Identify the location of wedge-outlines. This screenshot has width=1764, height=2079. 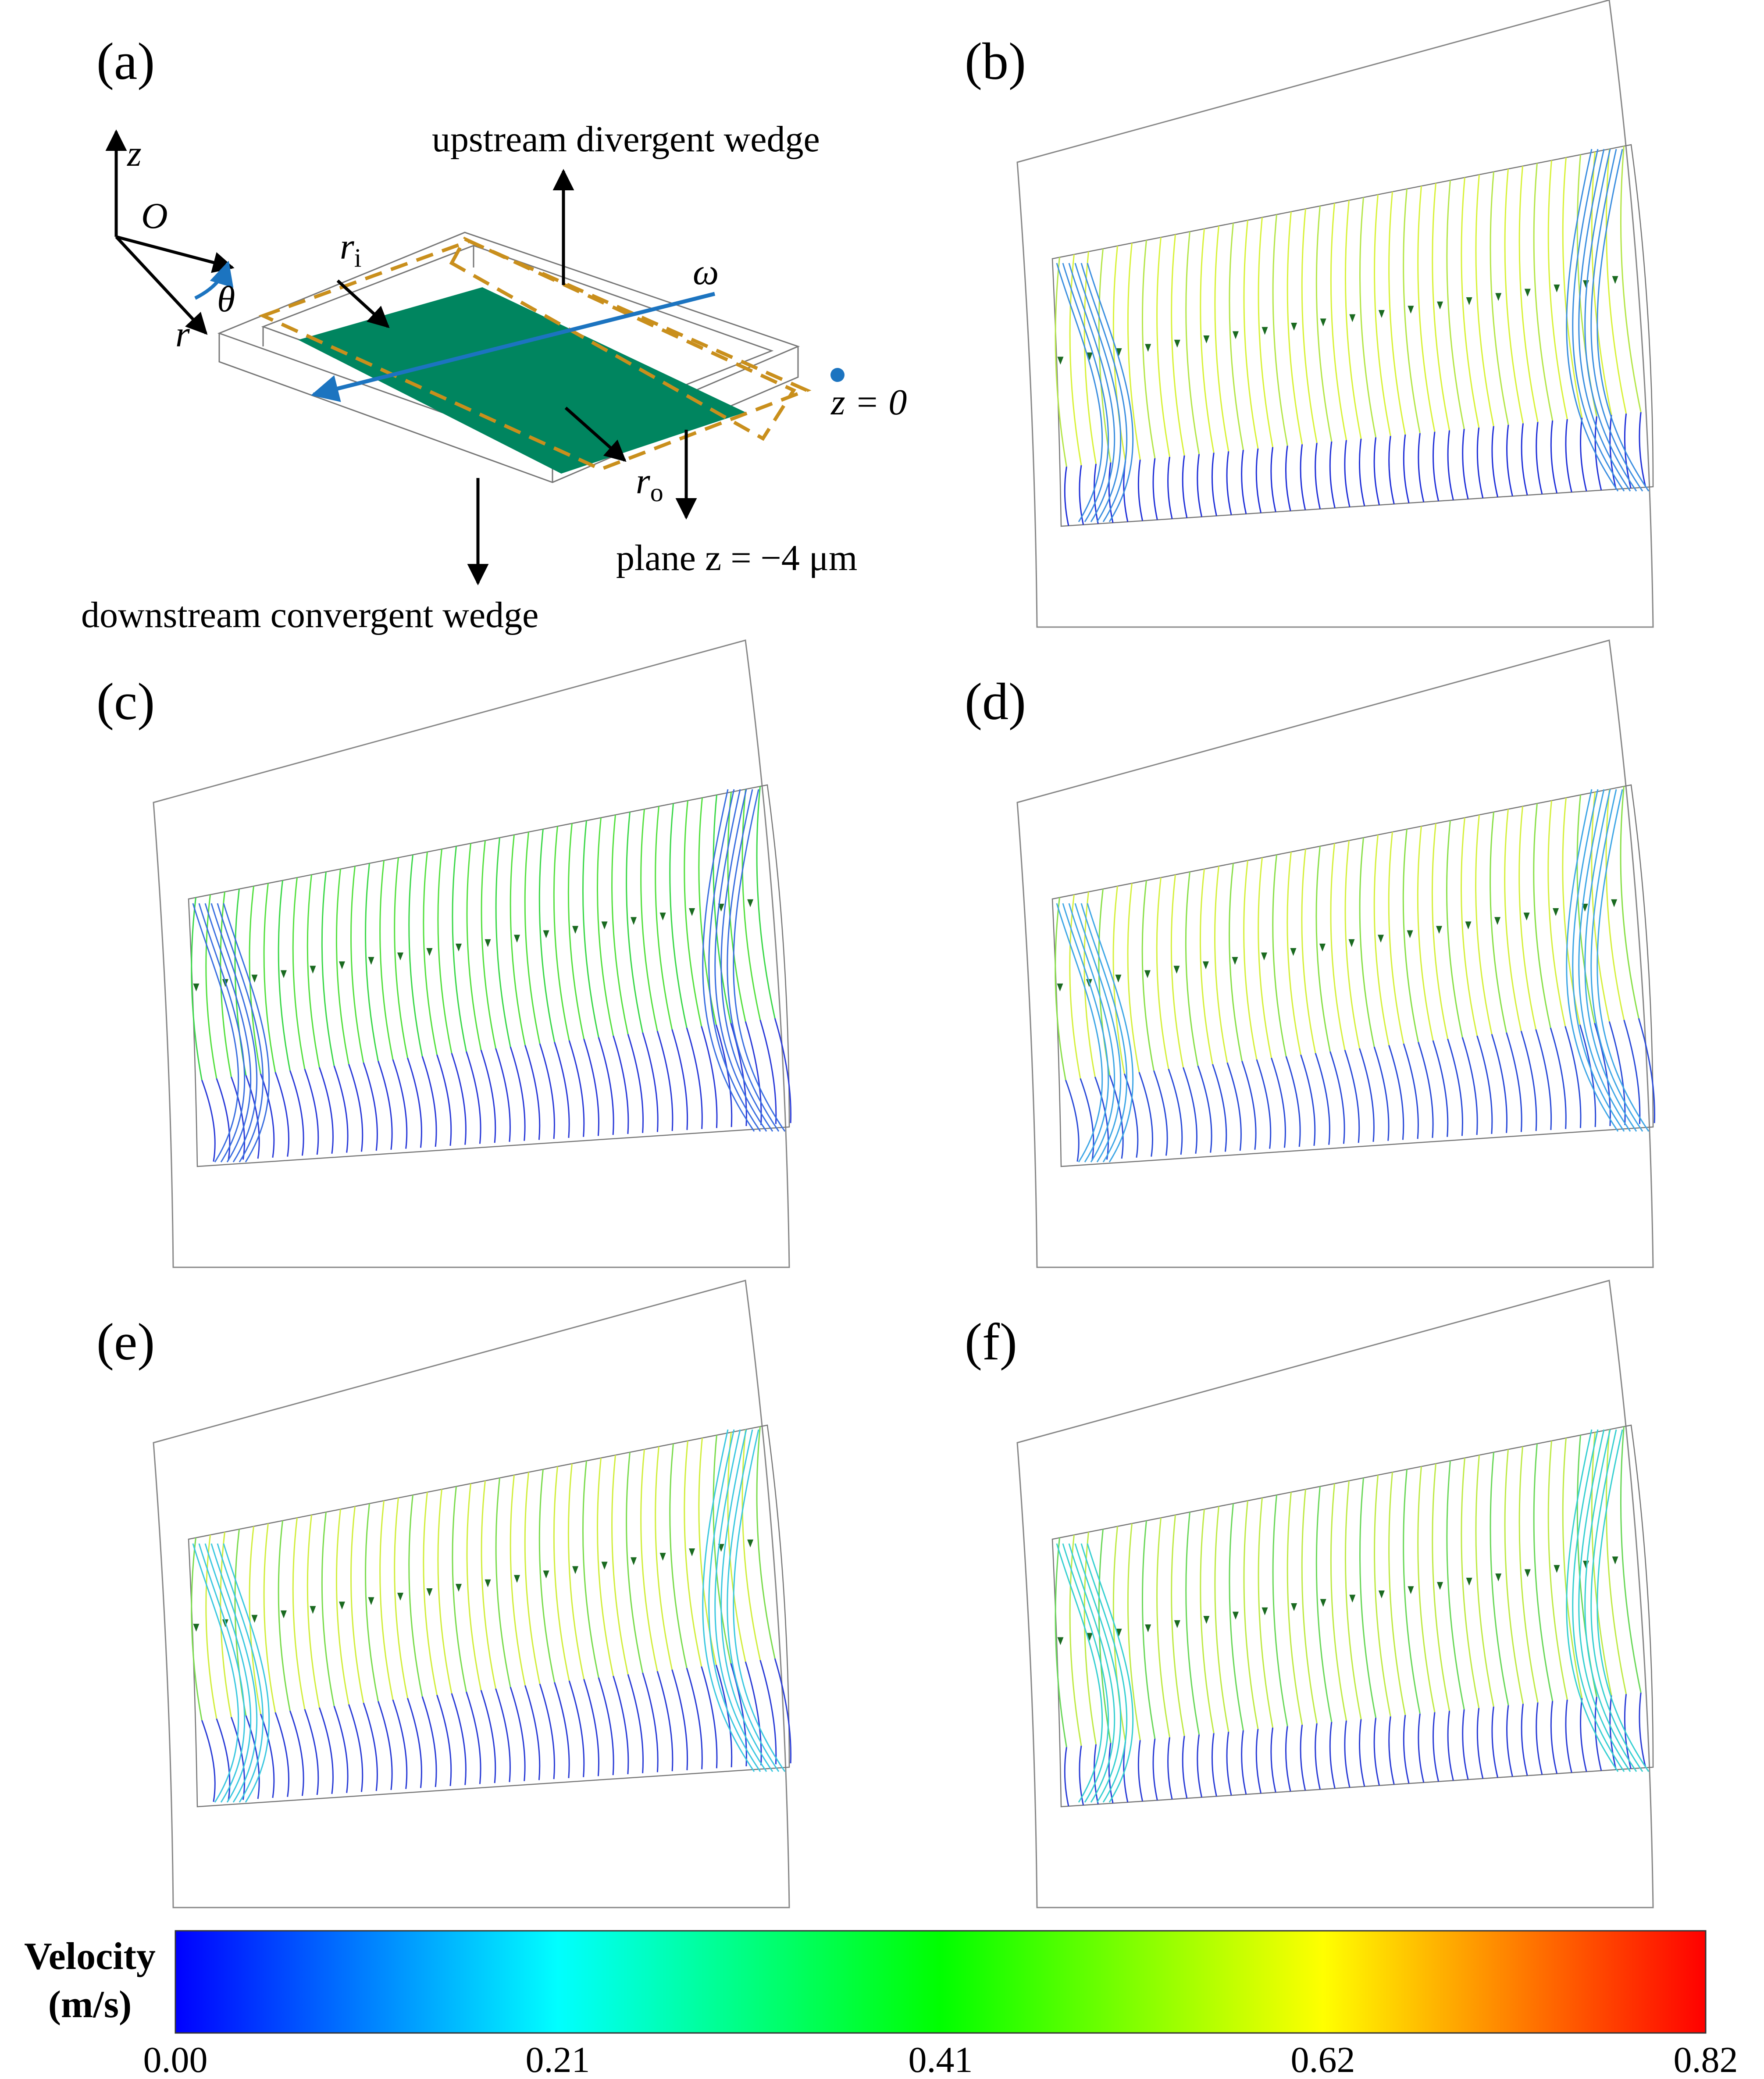
(535, 353).